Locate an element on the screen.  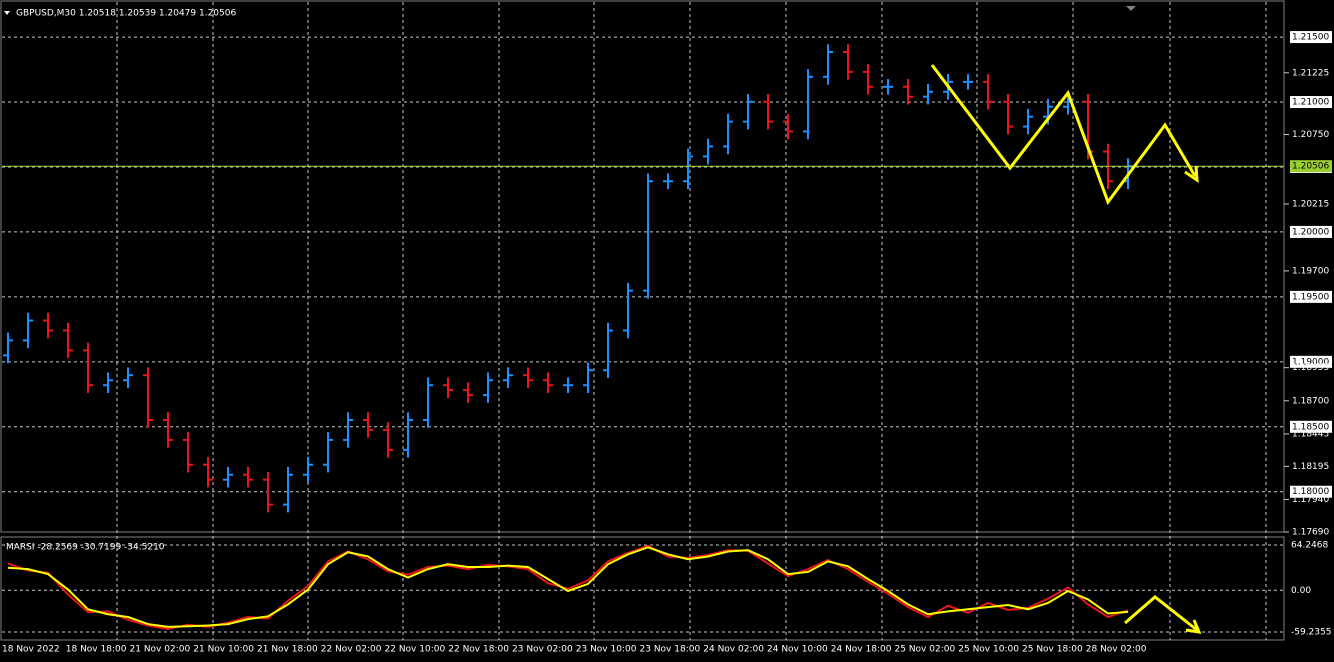
y-tick-label: 1.18955 is located at coordinates (1310, 368).